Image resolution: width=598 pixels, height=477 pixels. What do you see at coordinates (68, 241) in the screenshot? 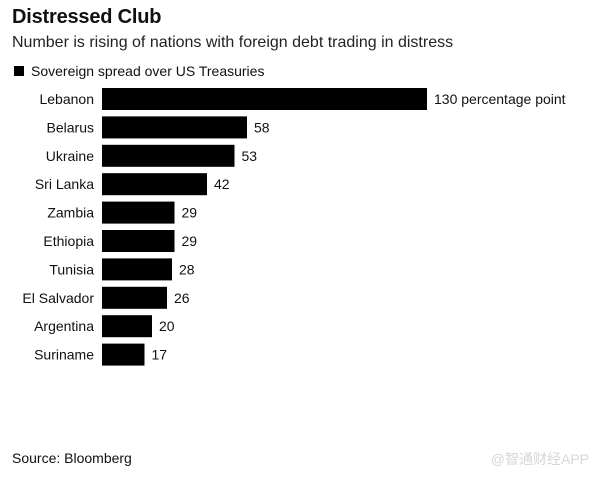
I see `category-label: Ethiopia` at bounding box center [68, 241].